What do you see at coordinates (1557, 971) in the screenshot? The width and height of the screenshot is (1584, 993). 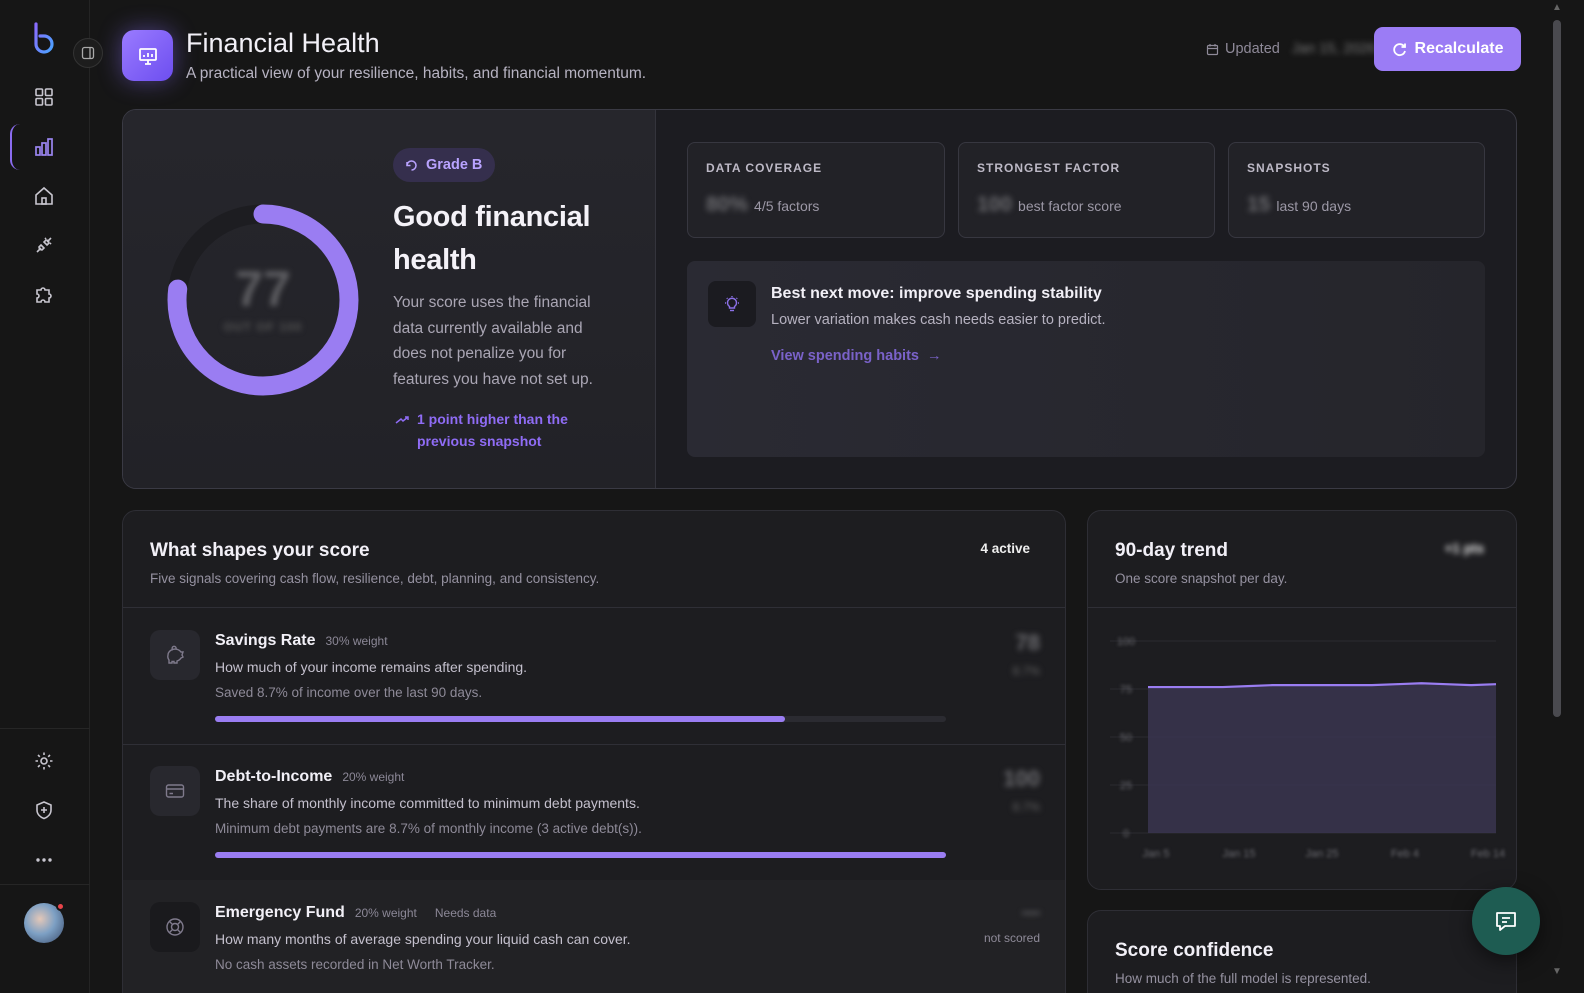 I see `scroll-down-arrow: ▼` at bounding box center [1557, 971].